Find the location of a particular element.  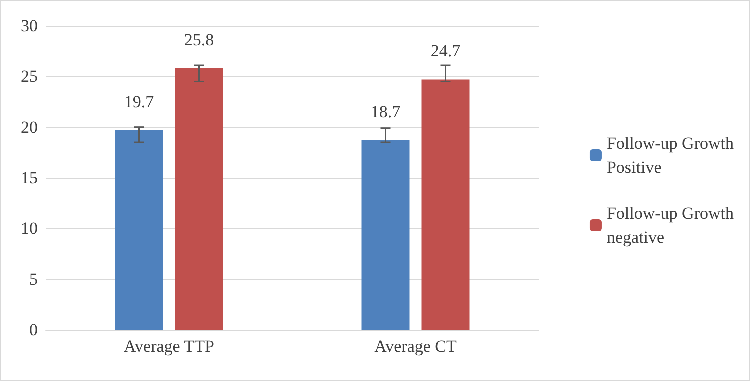

data-label: 25.8 is located at coordinates (199, 40).